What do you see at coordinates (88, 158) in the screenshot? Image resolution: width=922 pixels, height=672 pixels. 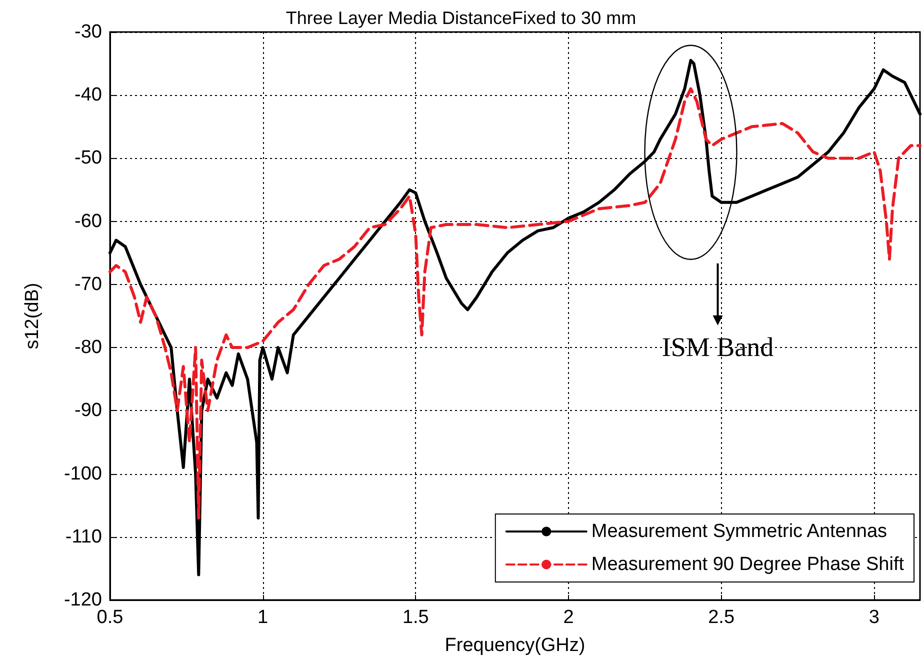 I see `y-tick-label: -50` at bounding box center [88, 158].